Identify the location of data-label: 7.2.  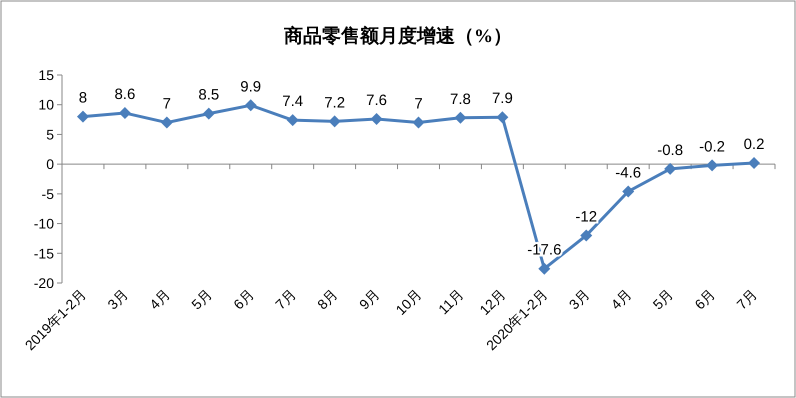
(335, 103).